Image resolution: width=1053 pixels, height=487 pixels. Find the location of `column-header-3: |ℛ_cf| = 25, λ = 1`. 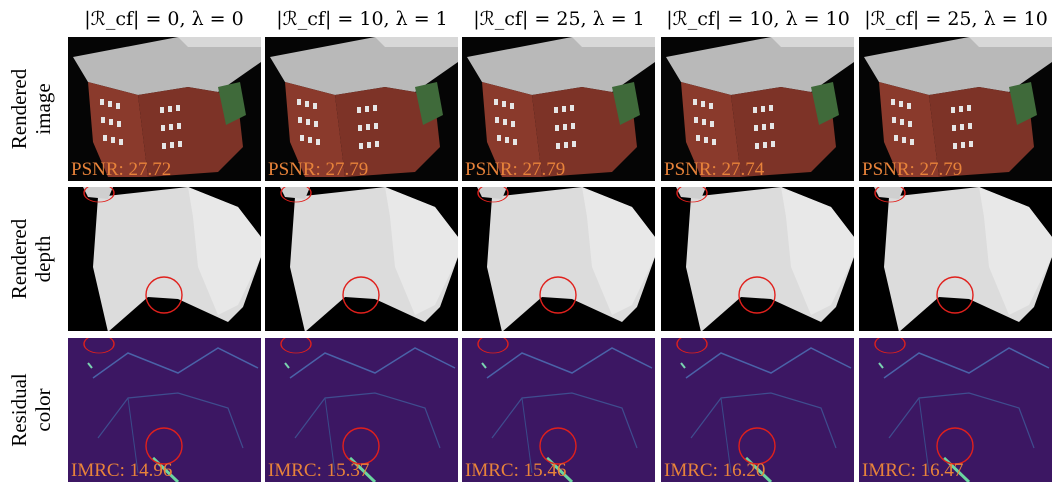

column-header-3: |ℛ_cf| = 25, λ = 1 is located at coordinates (559, 19).